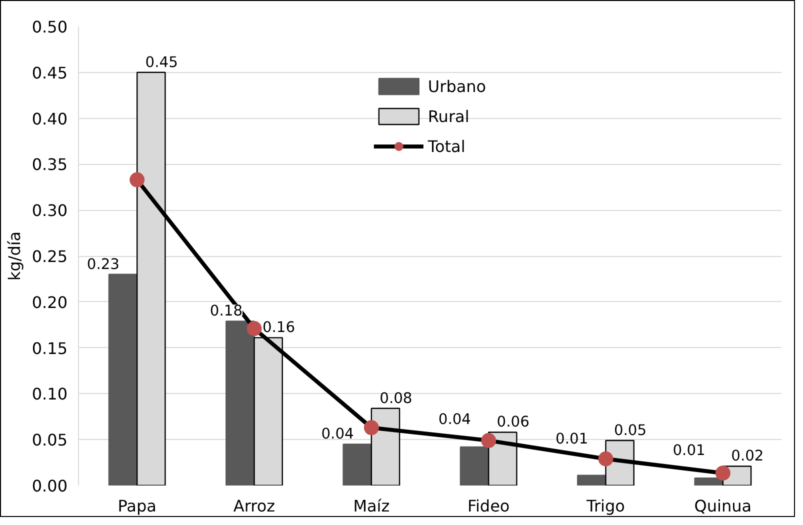 The image size is (803, 525). I want to click on text: 0.00, so click(50, 486).